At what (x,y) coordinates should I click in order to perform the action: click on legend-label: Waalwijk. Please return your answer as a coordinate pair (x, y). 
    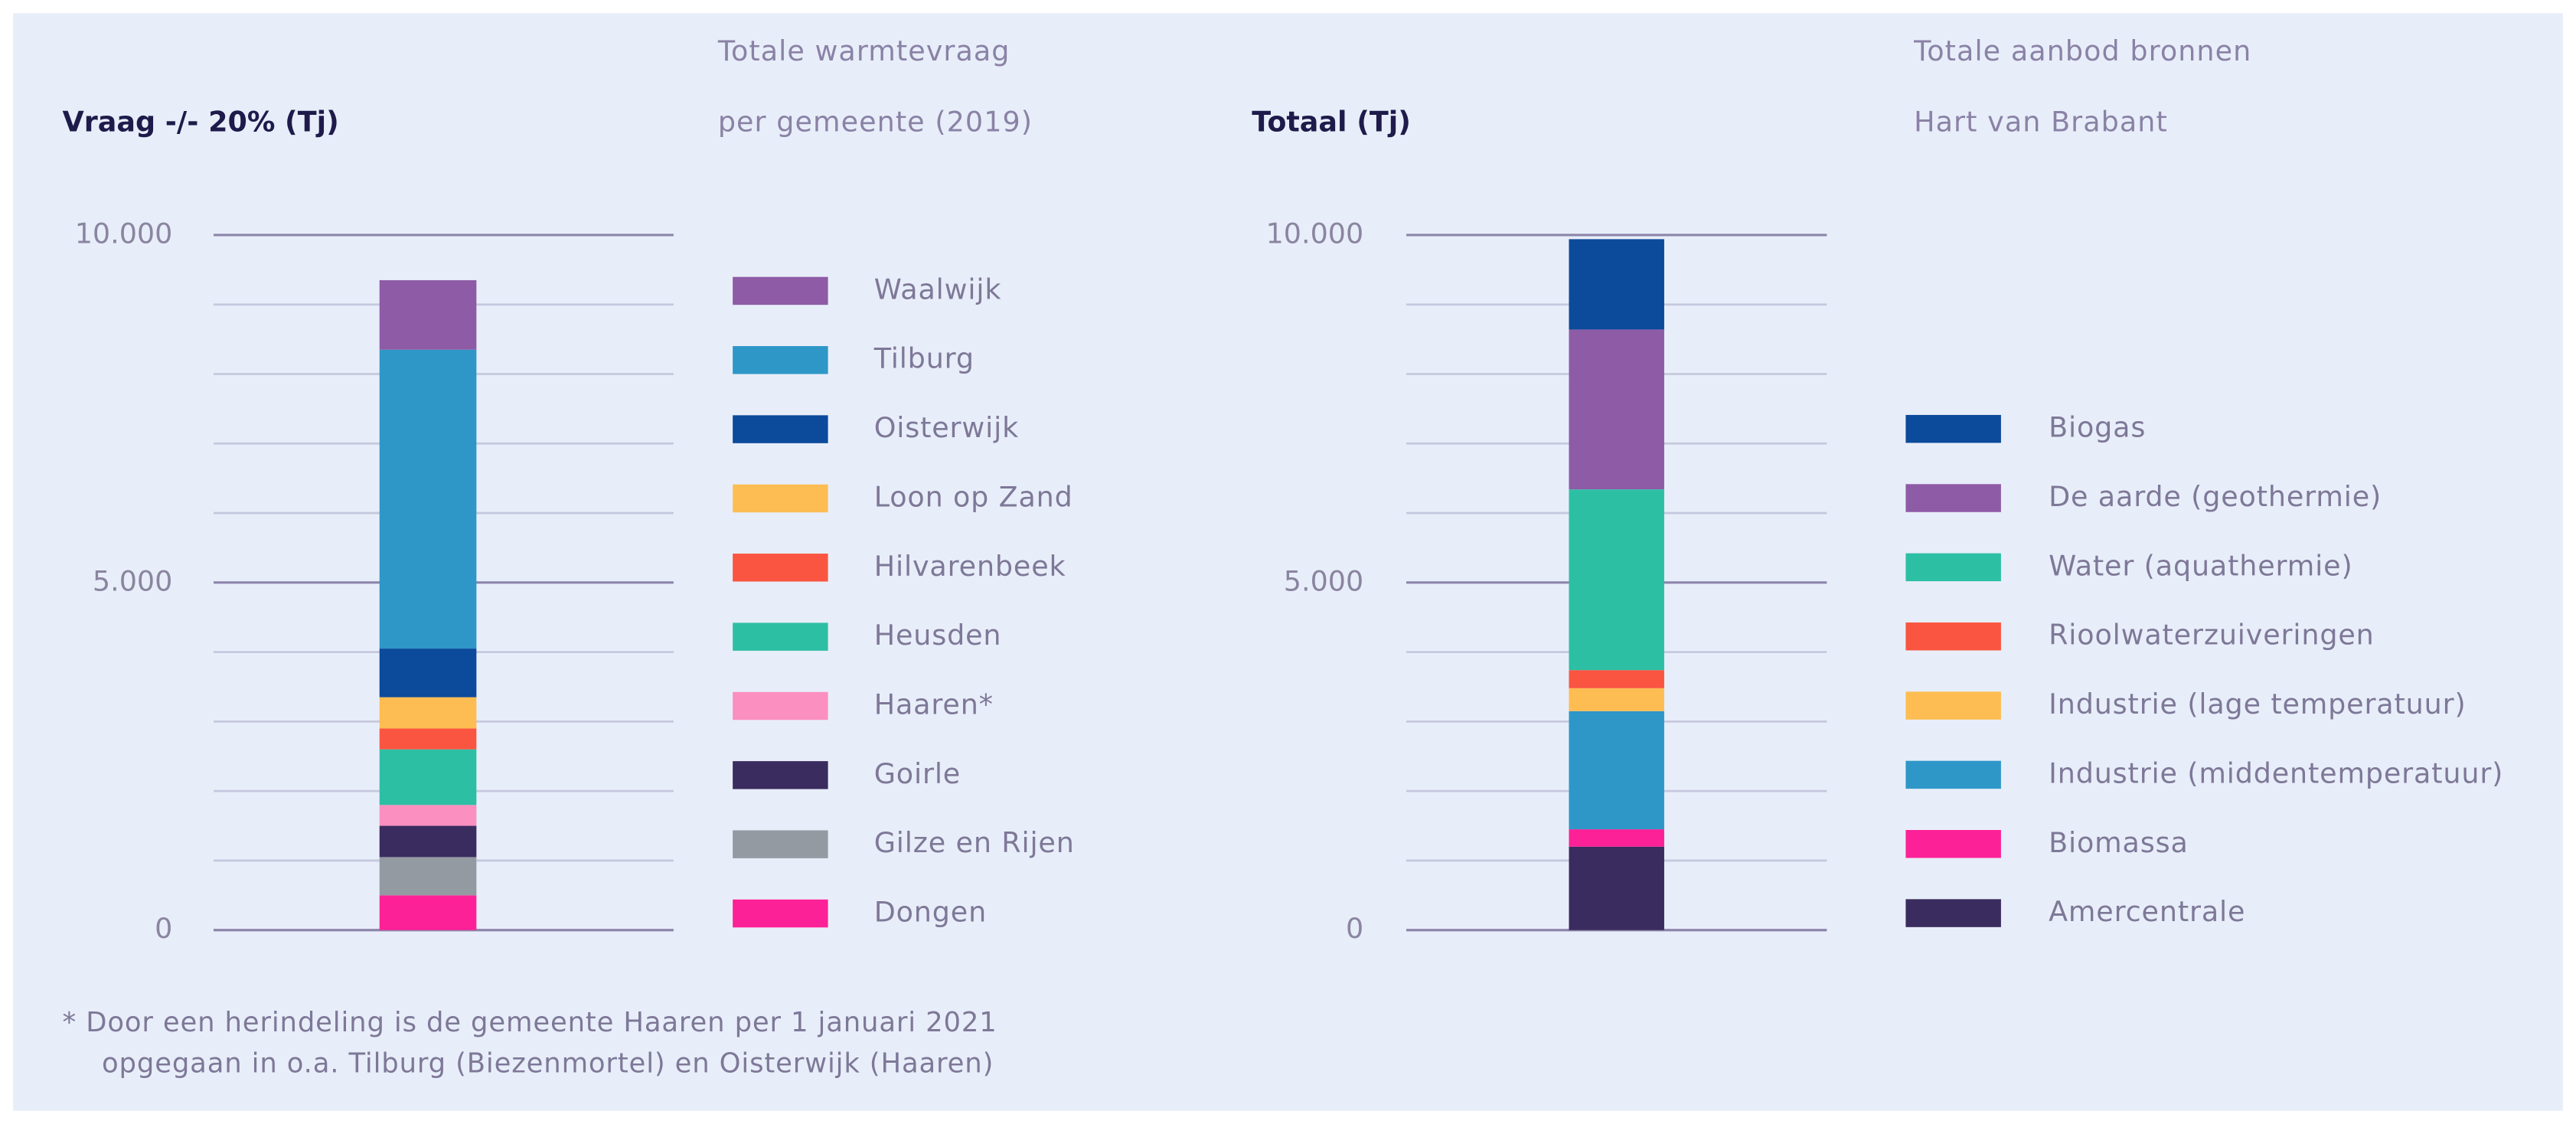
    Looking at the image, I should click on (938, 289).